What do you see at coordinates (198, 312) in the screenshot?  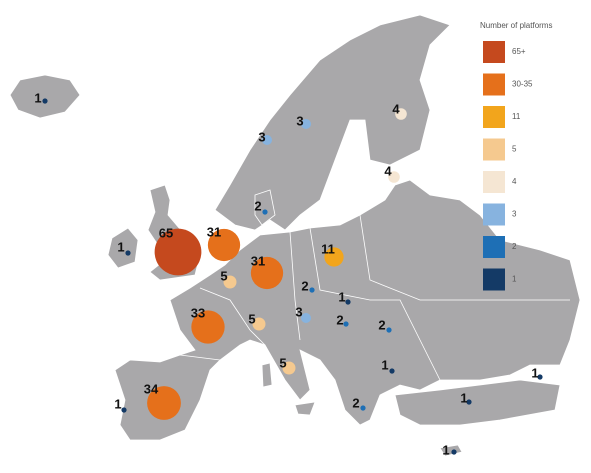 I see `bubble-label: 33` at bounding box center [198, 312].